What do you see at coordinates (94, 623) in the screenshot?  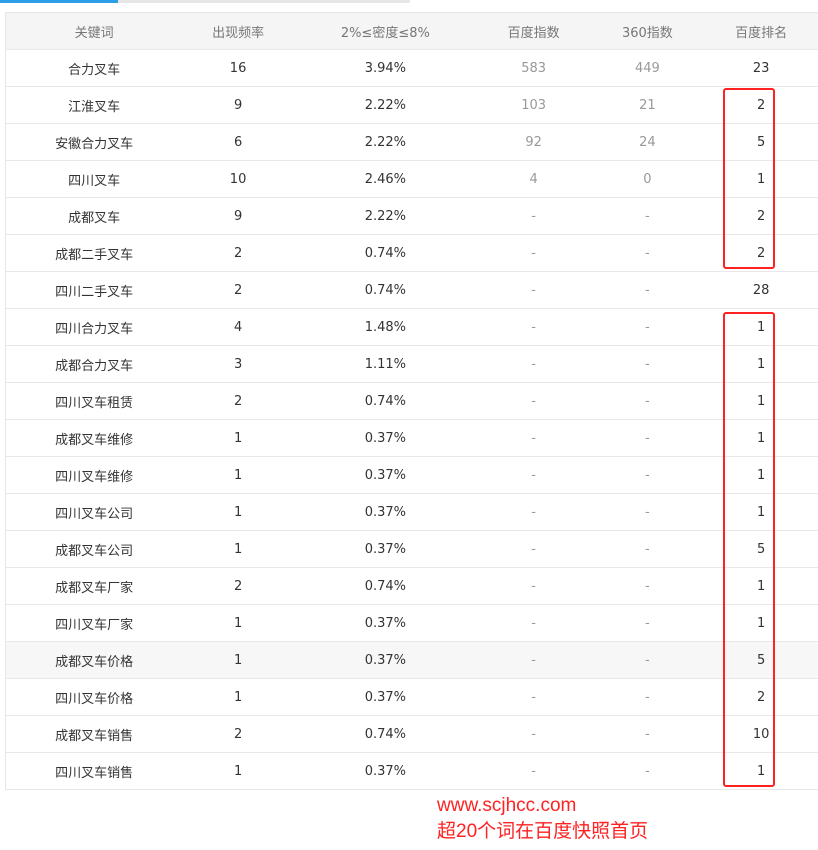 I see `keyword-cell: 四川叉车厂家` at bounding box center [94, 623].